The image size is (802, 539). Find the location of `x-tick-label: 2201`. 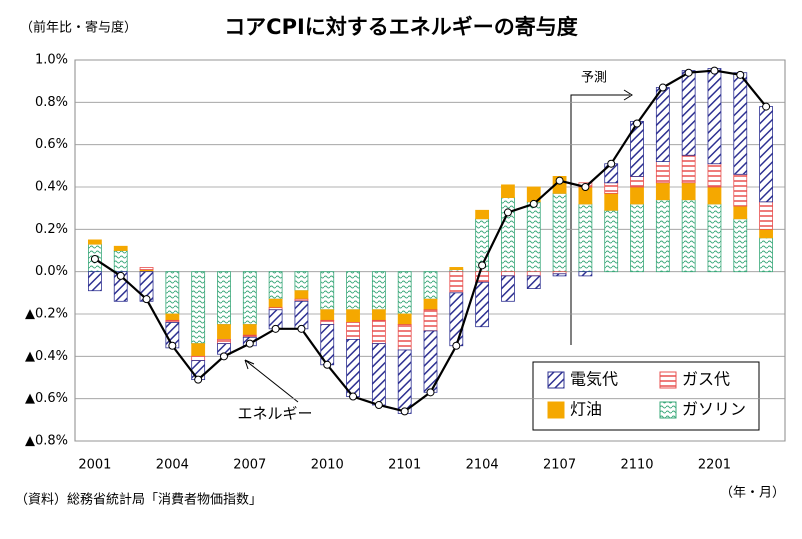

x-tick-label: 2201 is located at coordinates (714, 465).